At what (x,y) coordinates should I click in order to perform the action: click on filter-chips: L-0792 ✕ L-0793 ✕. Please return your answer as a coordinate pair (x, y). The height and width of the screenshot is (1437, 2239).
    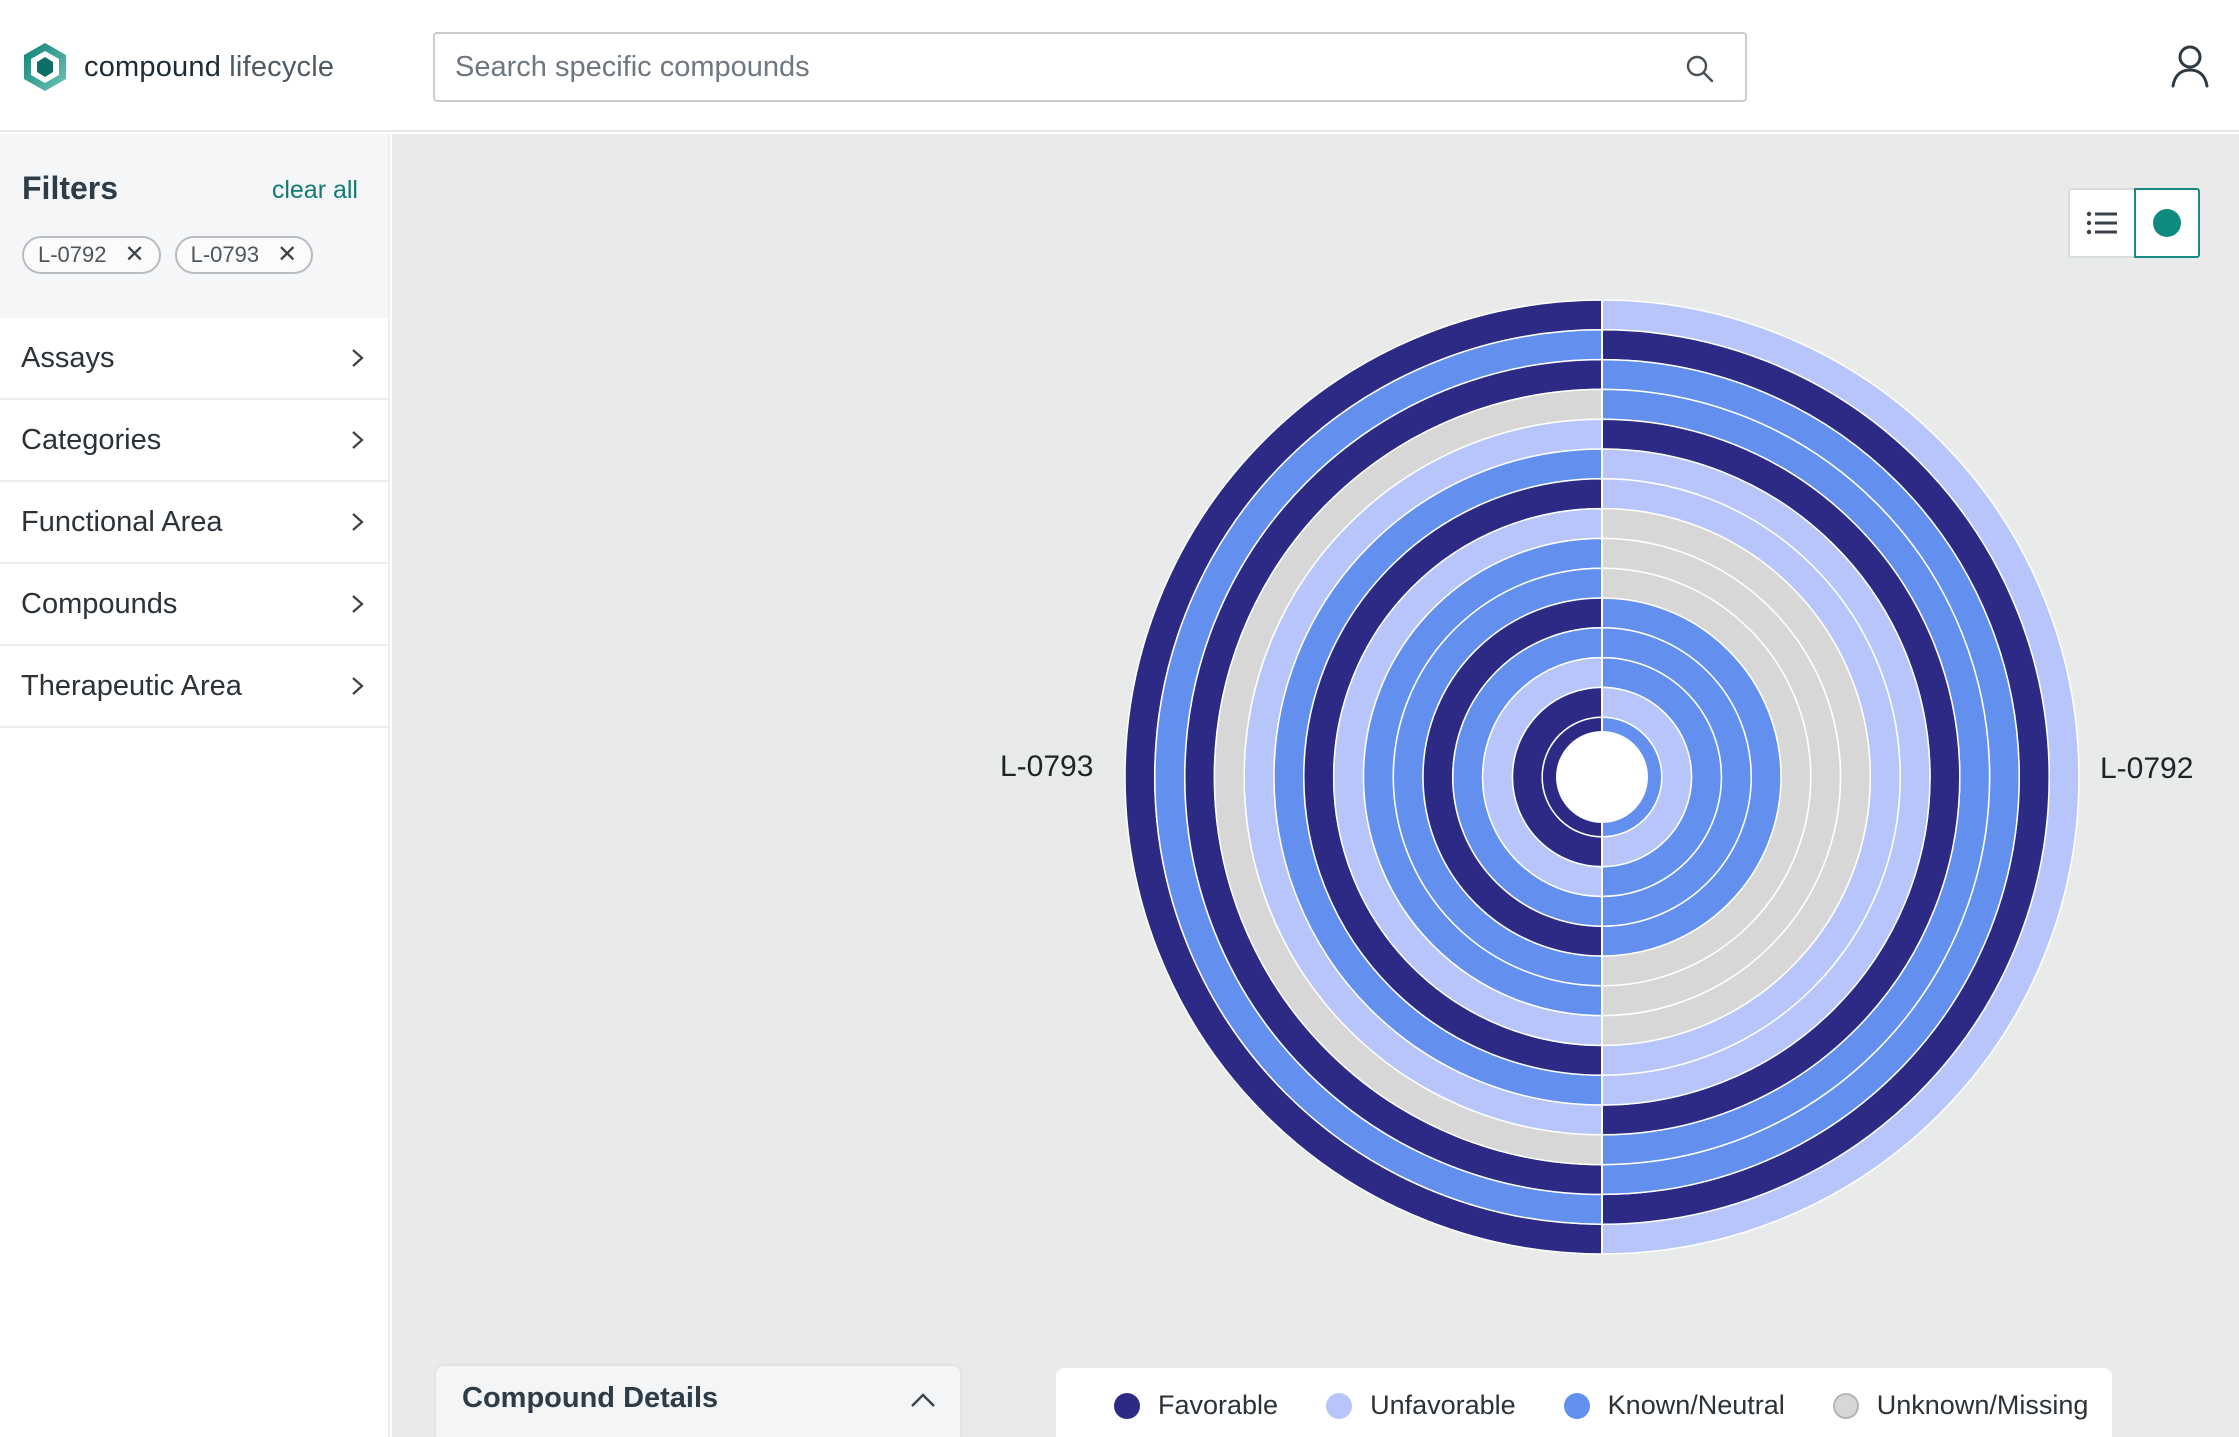
    Looking at the image, I should click on (168, 255).